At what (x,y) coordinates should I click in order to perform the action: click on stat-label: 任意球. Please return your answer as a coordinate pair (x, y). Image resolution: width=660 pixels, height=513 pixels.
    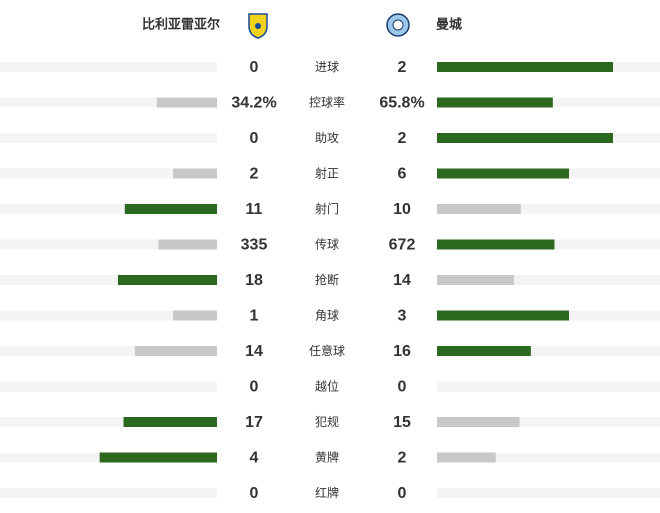
    Looking at the image, I should click on (327, 350).